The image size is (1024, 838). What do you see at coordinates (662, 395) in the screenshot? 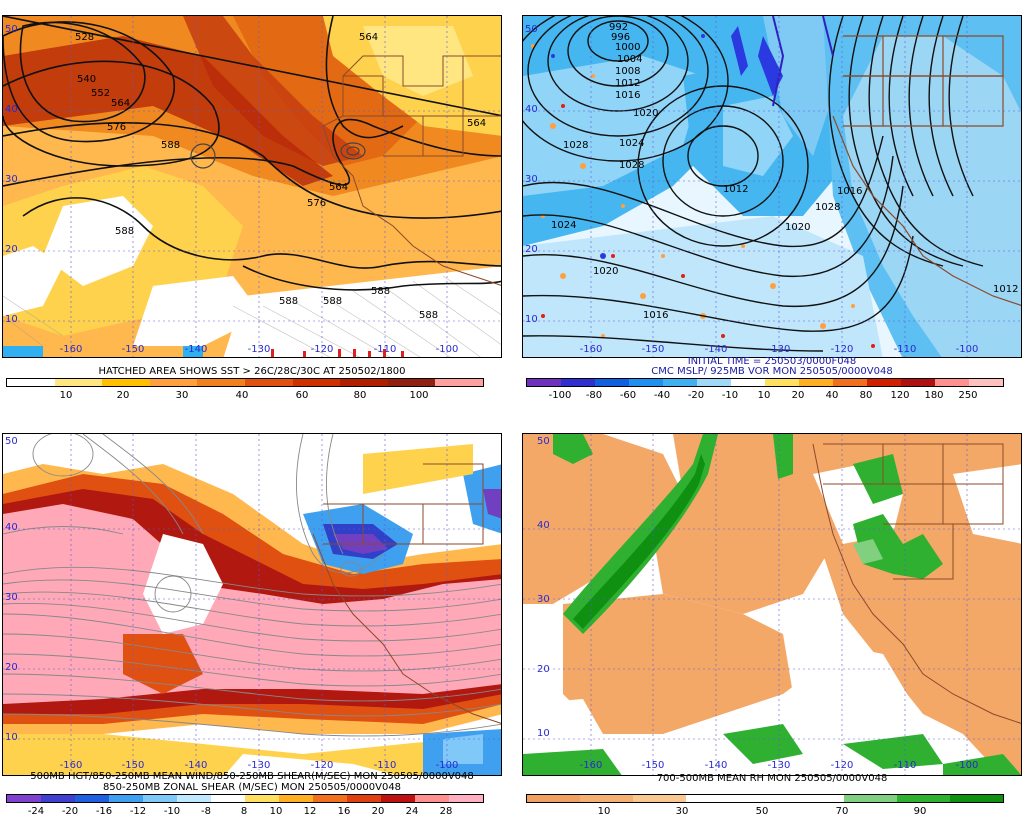
I see `colorbar-tick: -40` at bounding box center [662, 395].